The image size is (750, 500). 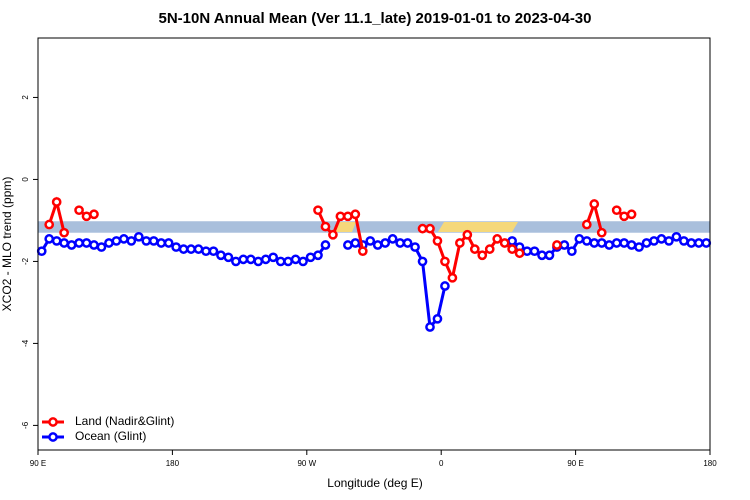 What do you see at coordinates (25, 425) in the screenshot?
I see `y-tick-label: -6` at bounding box center [25, 425].